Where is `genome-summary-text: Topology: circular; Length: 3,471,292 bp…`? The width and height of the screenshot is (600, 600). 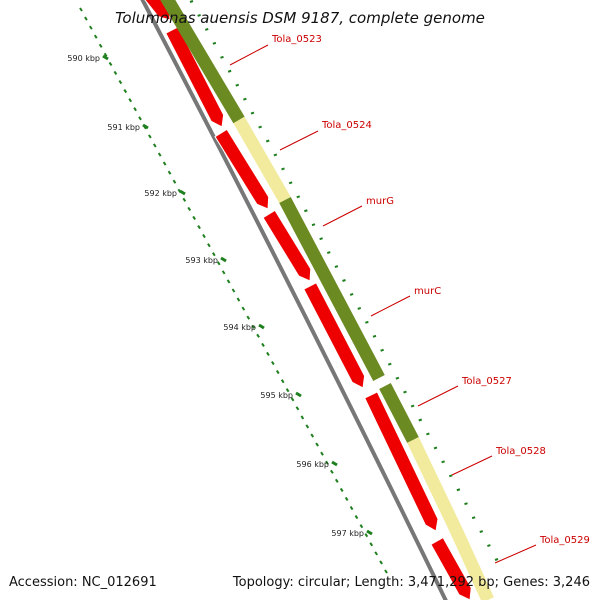 genome-summary-text: Topology: circular; Length: 3,471,292 bp… is located at coordinates (411, 582).